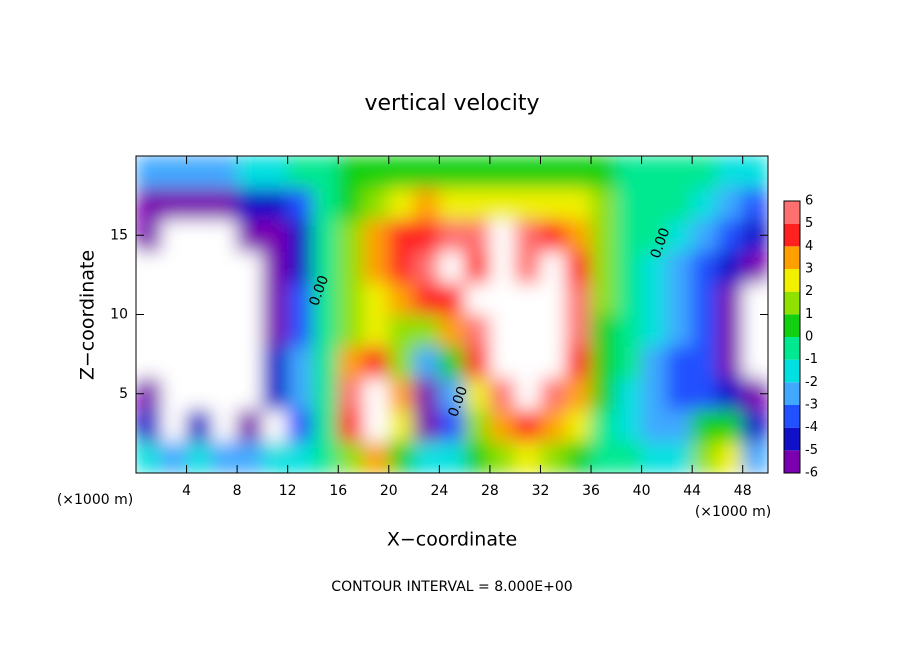 Image resolution: width=904 pixels, height=658 pixels. Describe the element at coordinates (811, 427) in the screenshot. I see `colorbar-label: -4` at that location.